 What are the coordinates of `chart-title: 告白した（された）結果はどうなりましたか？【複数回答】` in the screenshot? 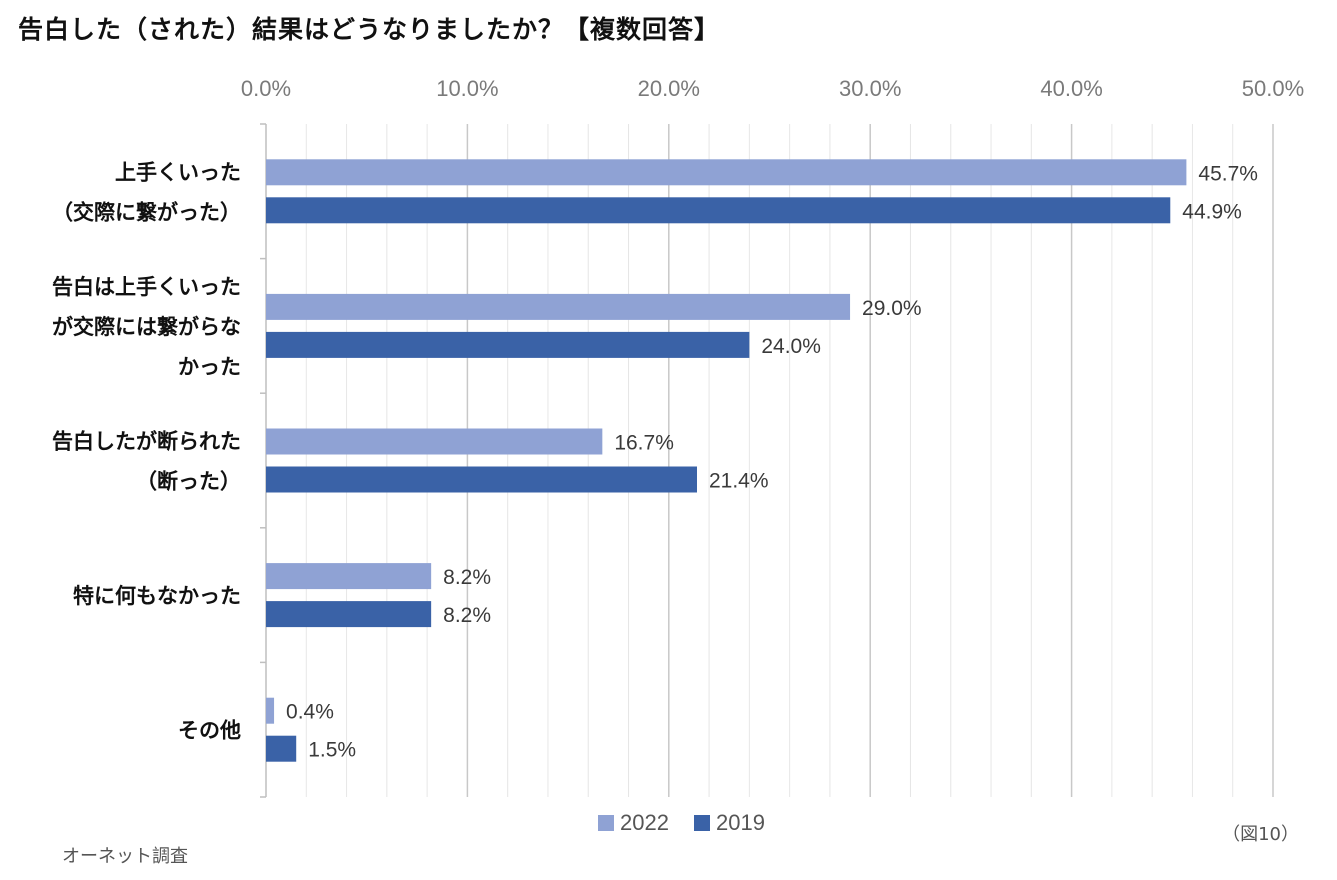 It's located at (369, 29).